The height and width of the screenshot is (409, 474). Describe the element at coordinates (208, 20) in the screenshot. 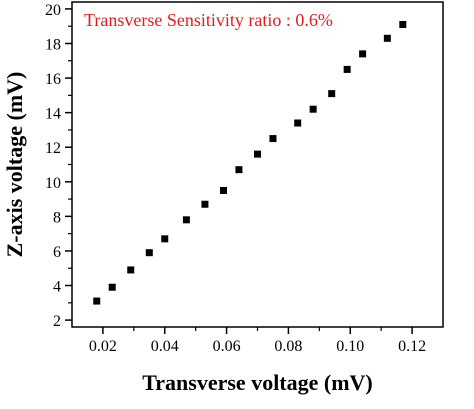

I see `annotation-text: Transverse Sensitivity ratio : 0.6%` at that location.